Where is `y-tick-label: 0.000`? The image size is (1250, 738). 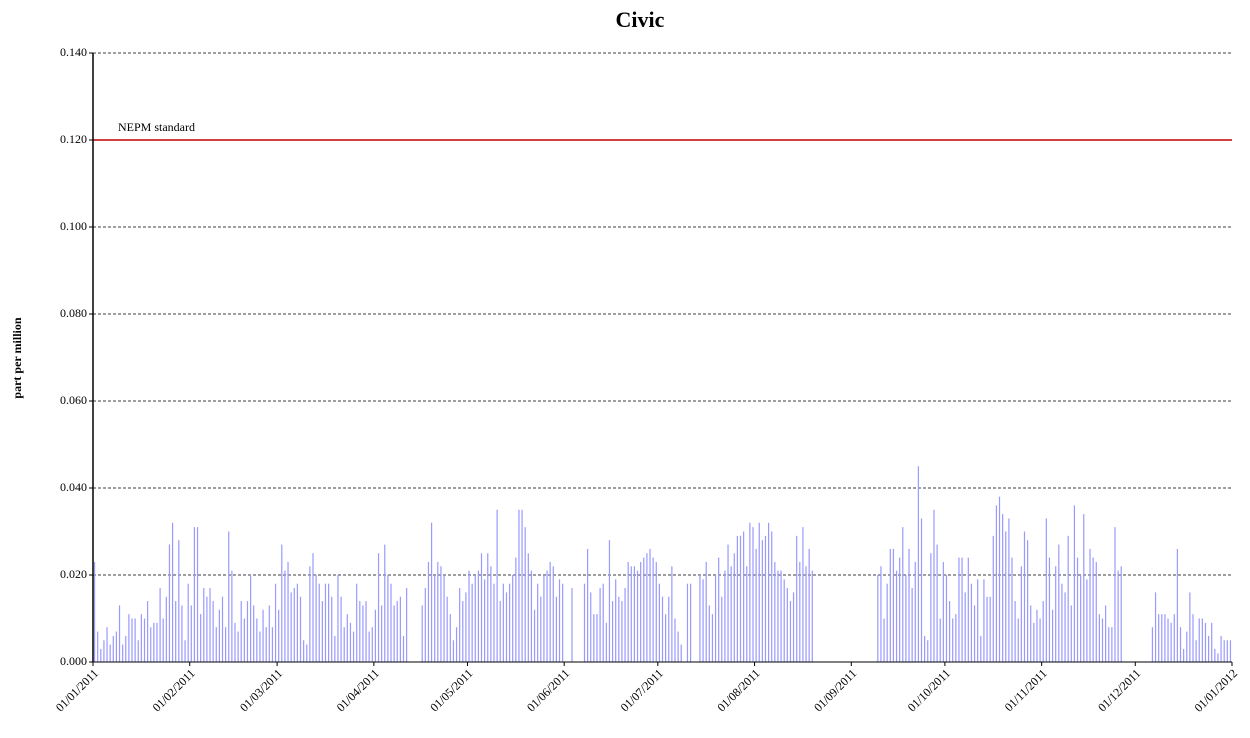
y-tick-label: 0.000 is located at coordinates (73, 661).